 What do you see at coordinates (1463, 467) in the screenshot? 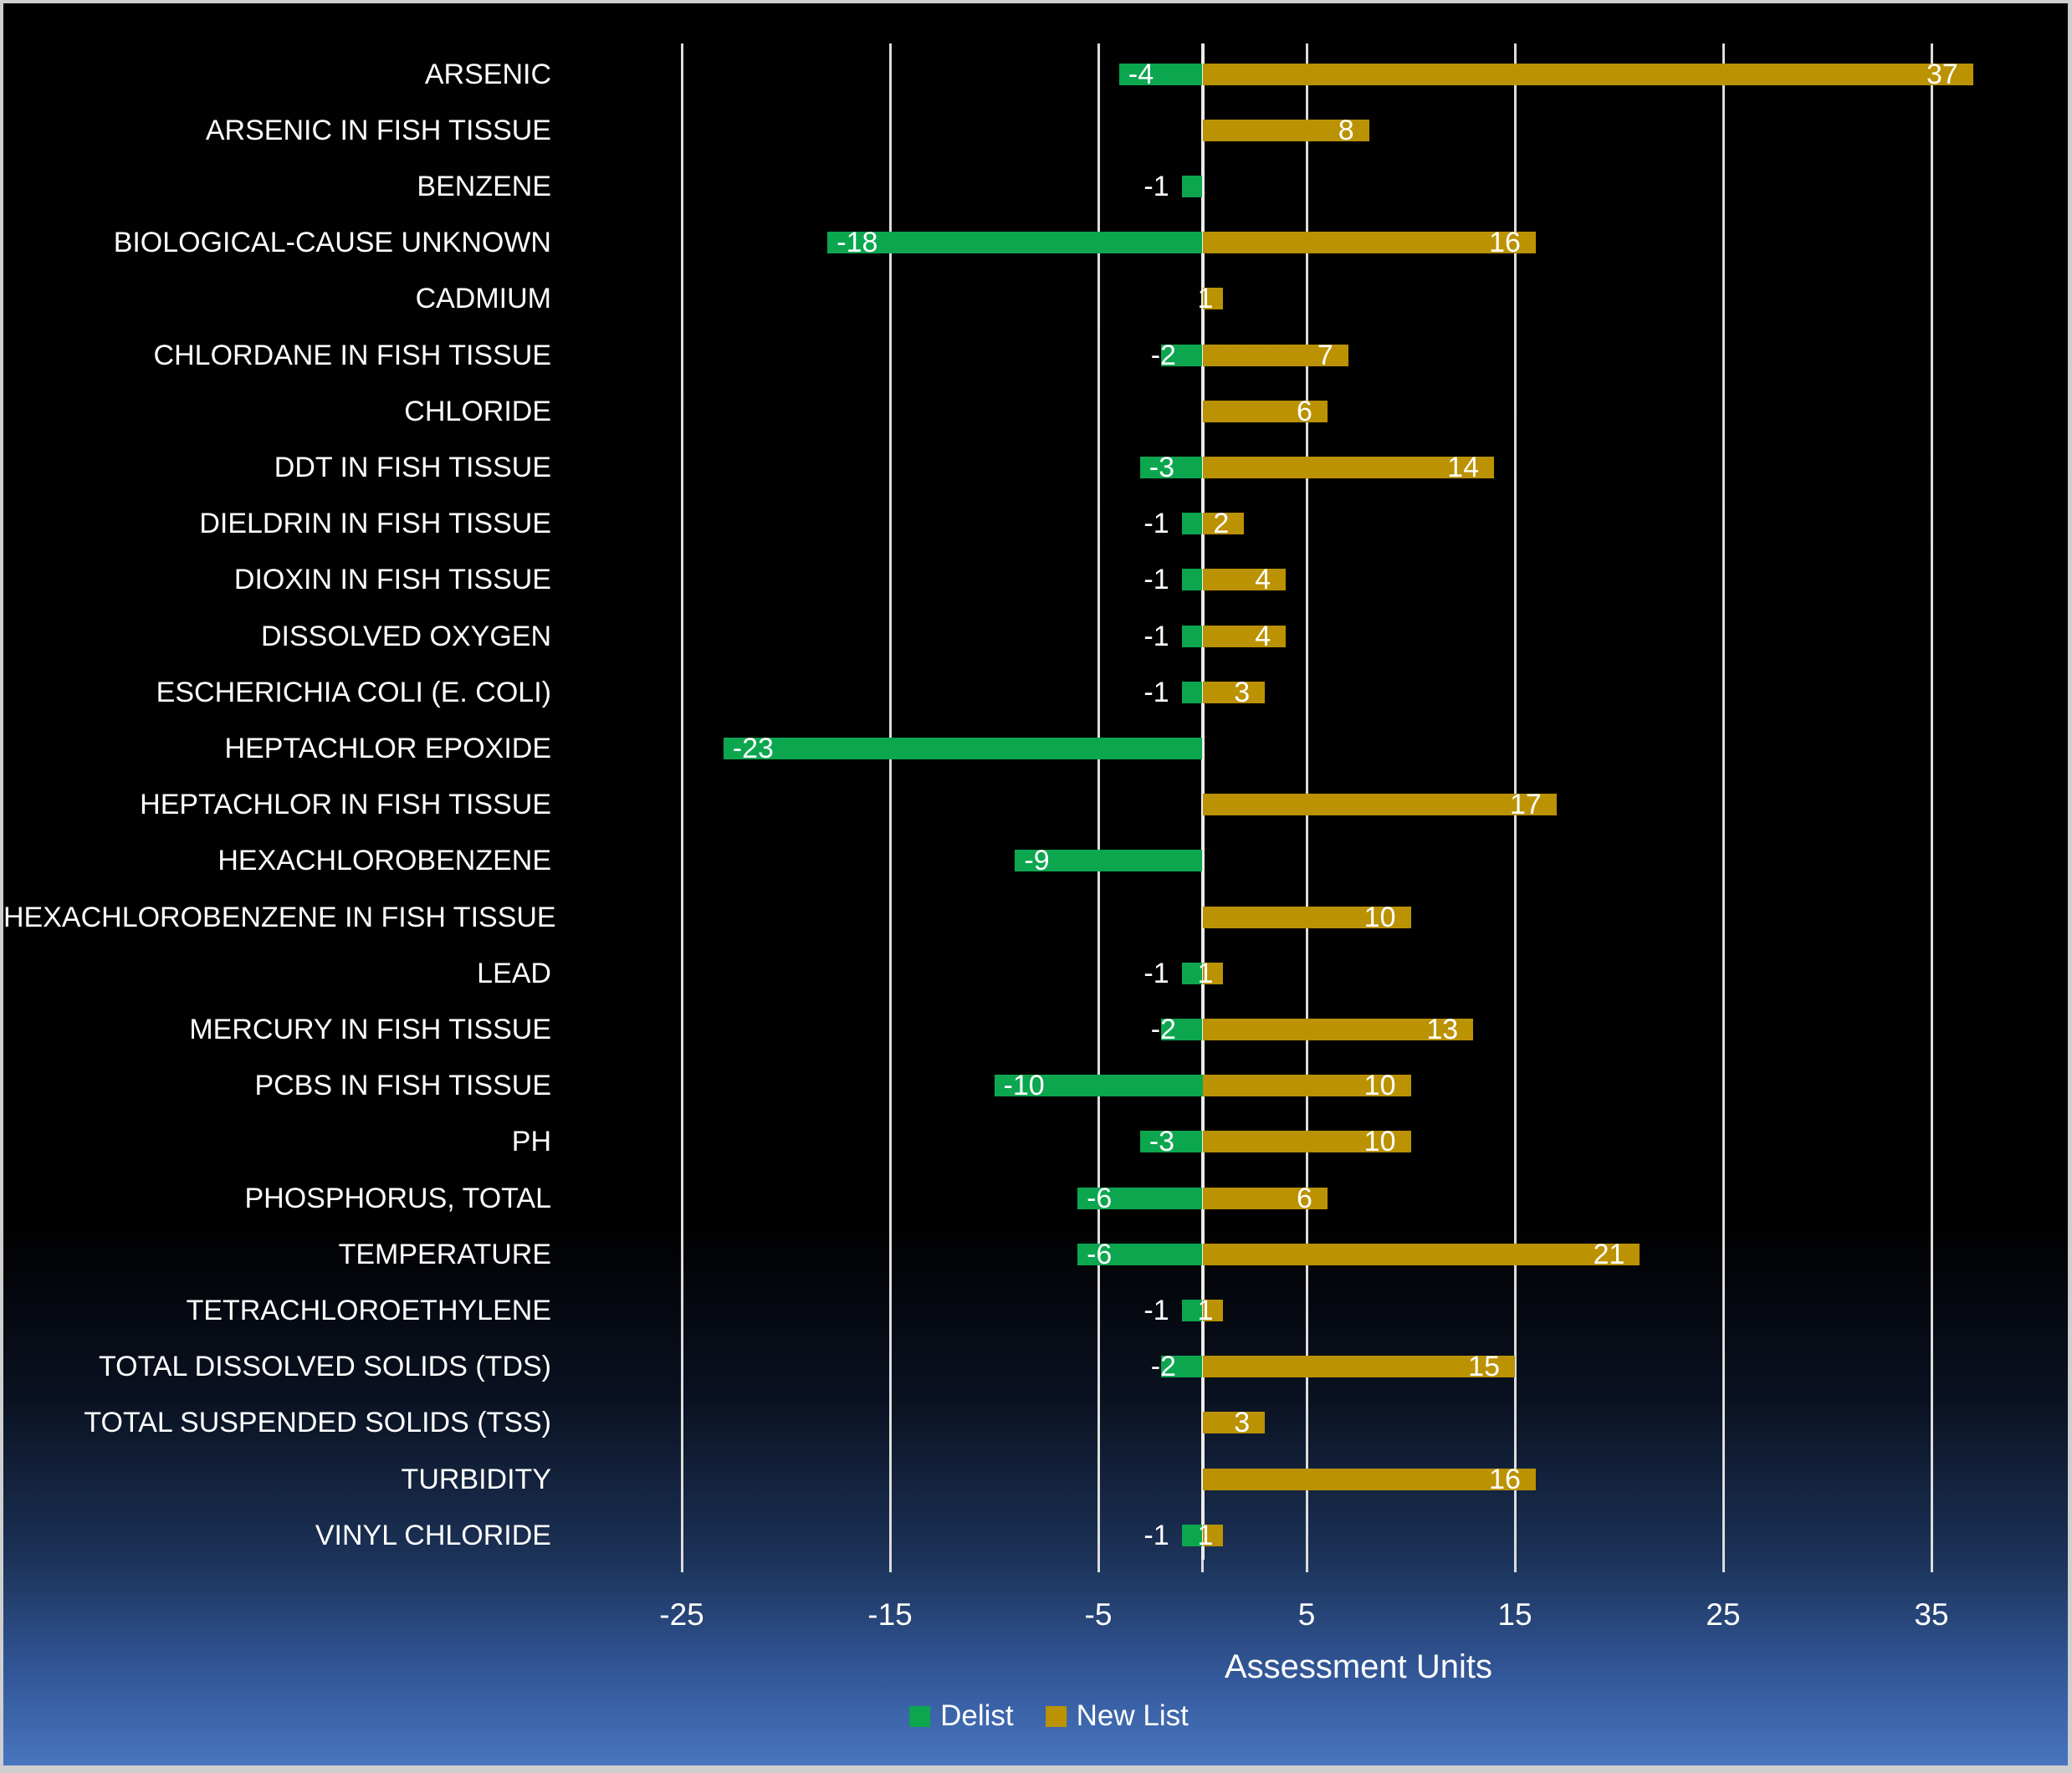
I see `bar-value-label-new-list: 14` at bounding box center [1463, 467].